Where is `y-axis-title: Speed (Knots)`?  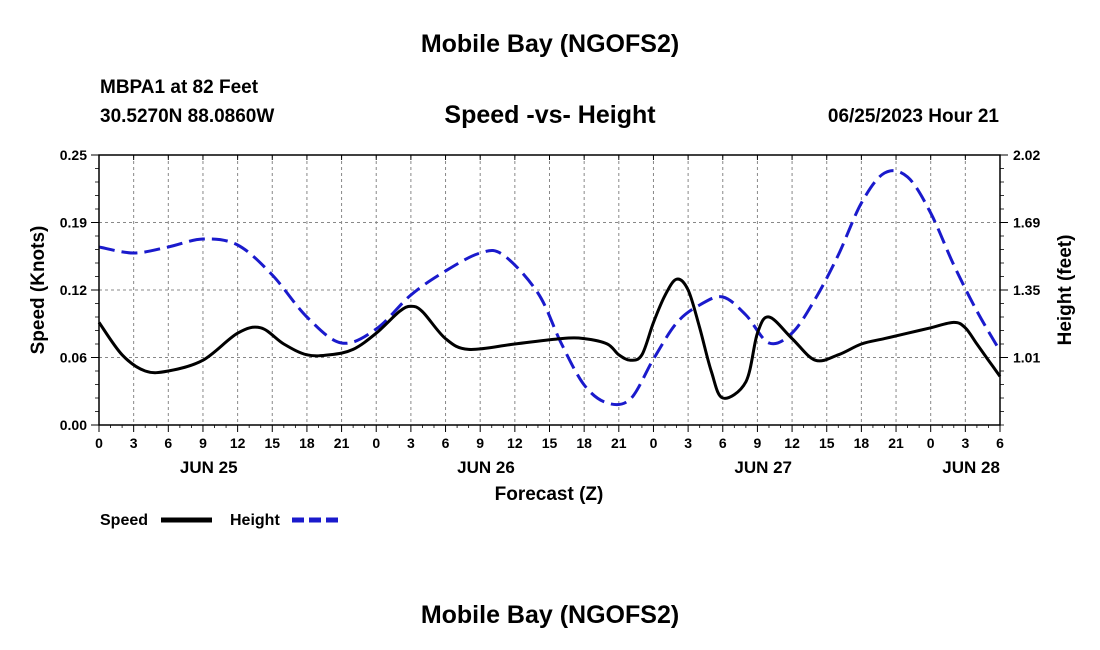 y-axis-title: Speed (Knots) is located at coordinates (38, 290).